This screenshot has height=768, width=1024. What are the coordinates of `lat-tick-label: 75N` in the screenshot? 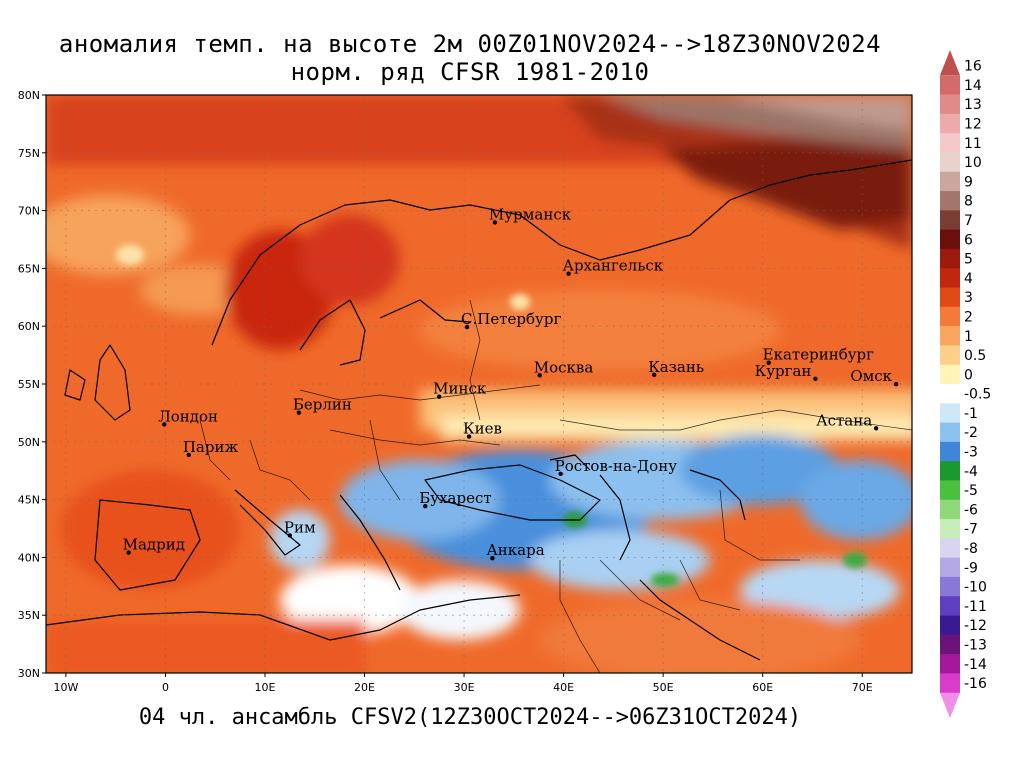 It's located at (29, 153).